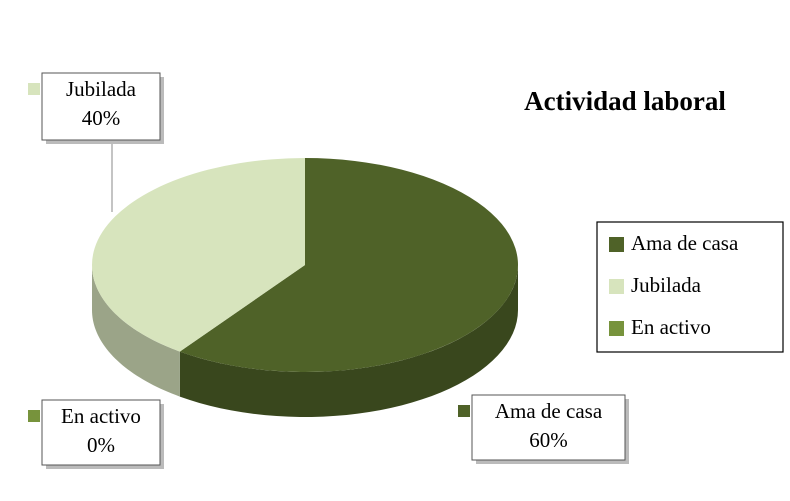  Describe the element at coordinates (101, 416) in the screenshot. I see `data-label-name: En activo` at that location.